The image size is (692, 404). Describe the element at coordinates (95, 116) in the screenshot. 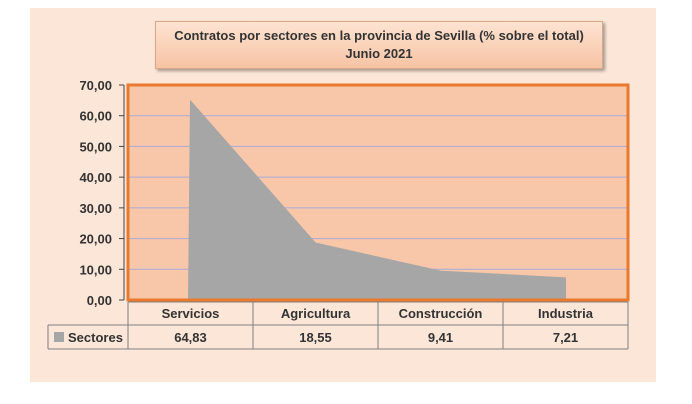

I see `y-tick-label: 60,00` at that location.